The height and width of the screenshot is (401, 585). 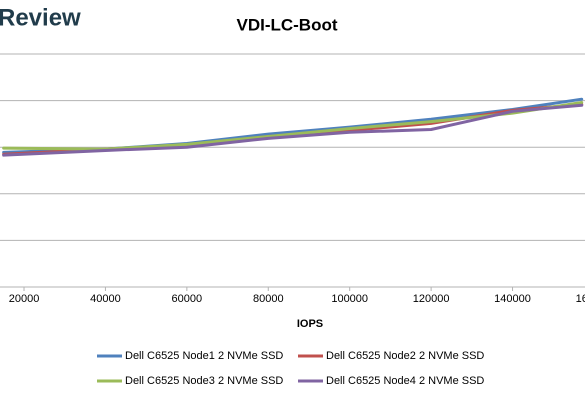 What do you see at coordinates (187, 299) in the screenshot?
I see `x-tick-label: 60000` at bounding box center [187, 299].